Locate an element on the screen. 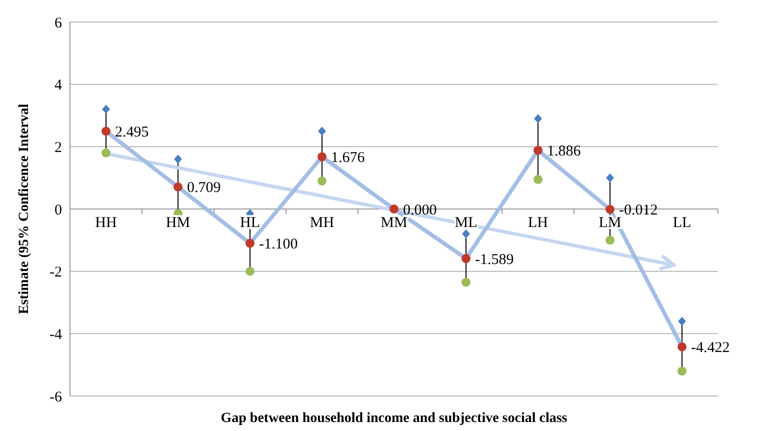 This screenshot has width=767, height=431. x-tick-label: MH is located at coordinates (322, 223).